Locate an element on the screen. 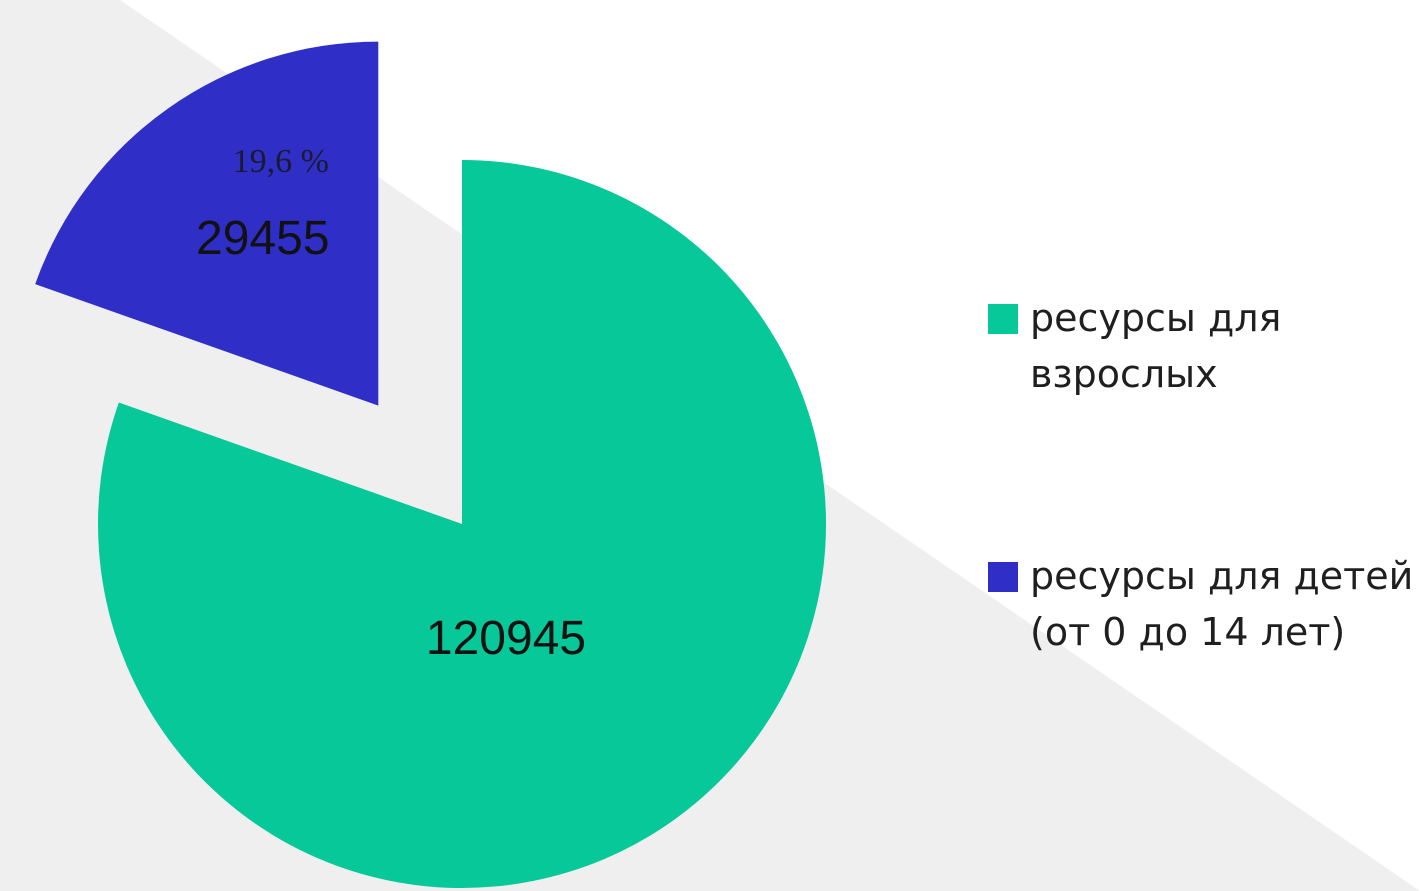 The width and height of the screenshot is (1420, 891). slice-value-label-children: 29455 is located at coordinates (262, 238).